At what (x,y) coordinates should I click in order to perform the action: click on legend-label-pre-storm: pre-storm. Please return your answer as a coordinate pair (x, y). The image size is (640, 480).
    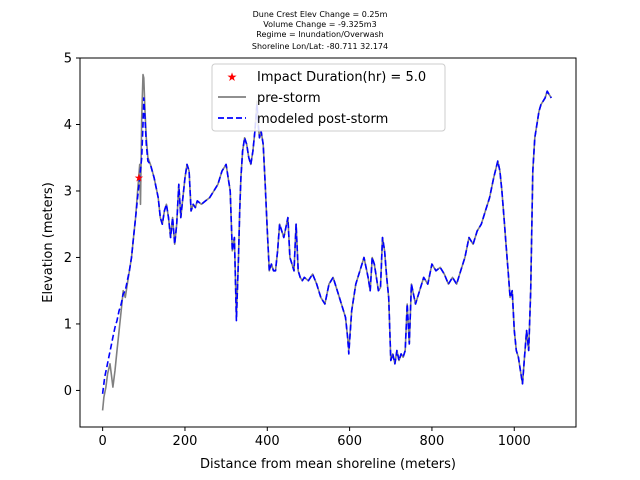
    Looking at the image, I should click on (289, 98).